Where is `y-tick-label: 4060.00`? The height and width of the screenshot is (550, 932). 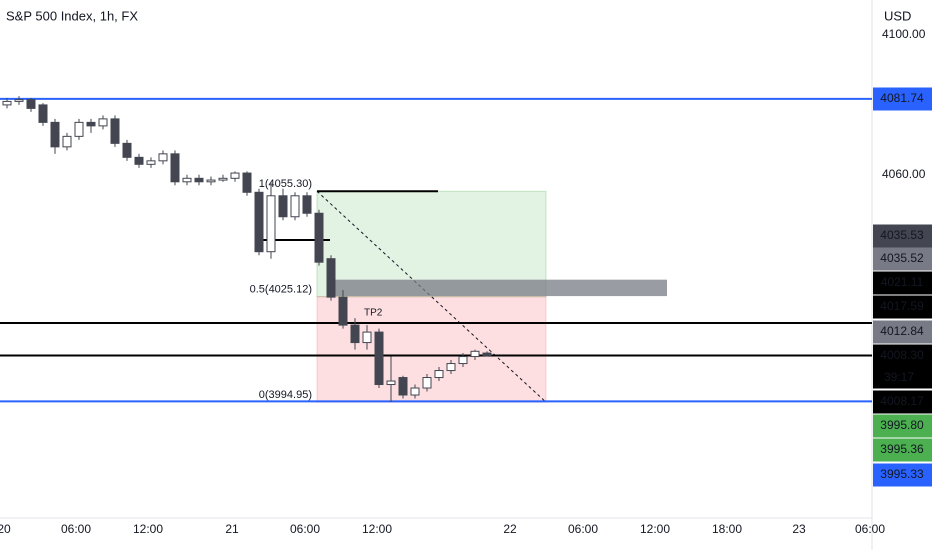 y-tick-label: 4060.00 is located at coordinates (904, 174).